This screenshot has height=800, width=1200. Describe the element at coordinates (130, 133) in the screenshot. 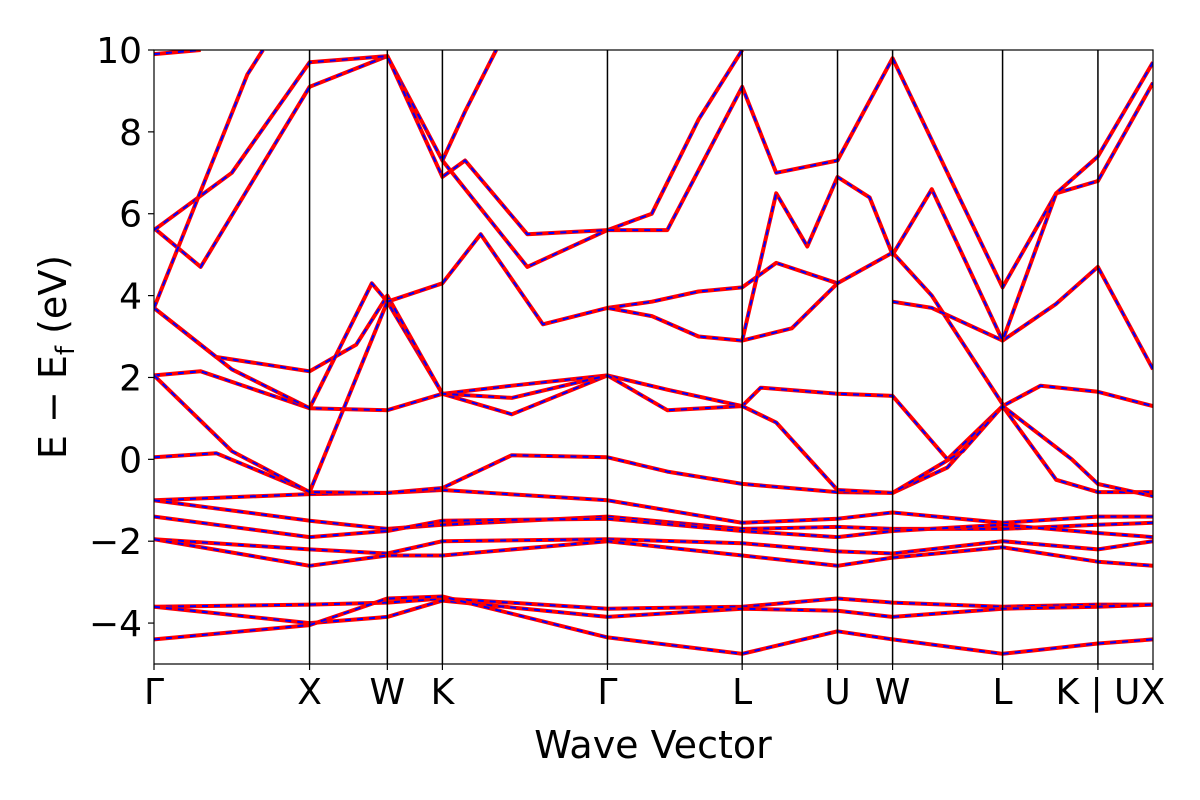

I see `y-tick-label: 8` at that location.